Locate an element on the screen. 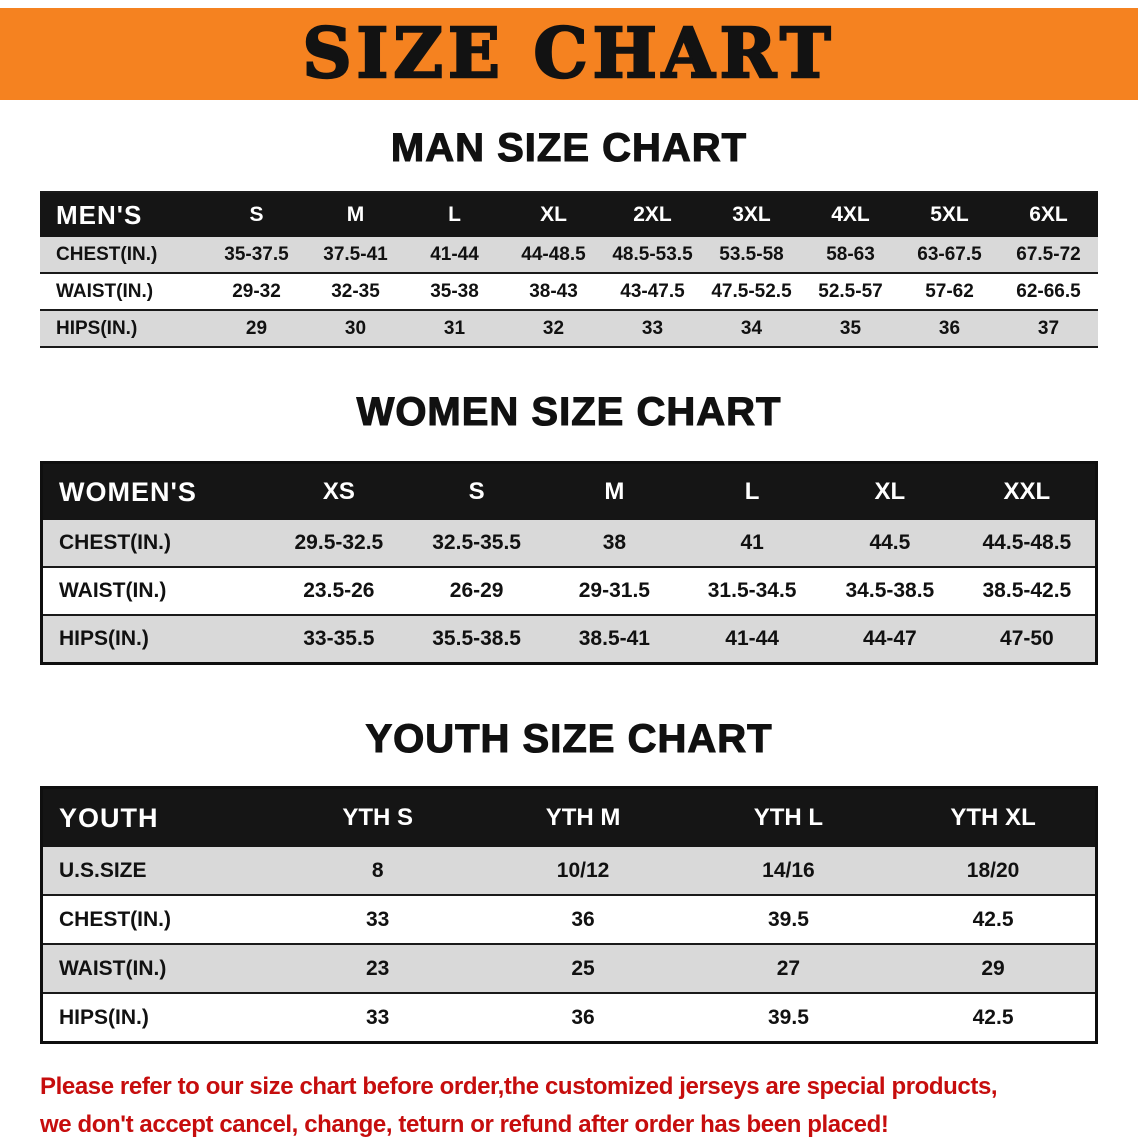 Image resolution: width=1138 pixels, height=1145 pixels. value-cell: 23.5-26 is located at coordinates (339, 591).